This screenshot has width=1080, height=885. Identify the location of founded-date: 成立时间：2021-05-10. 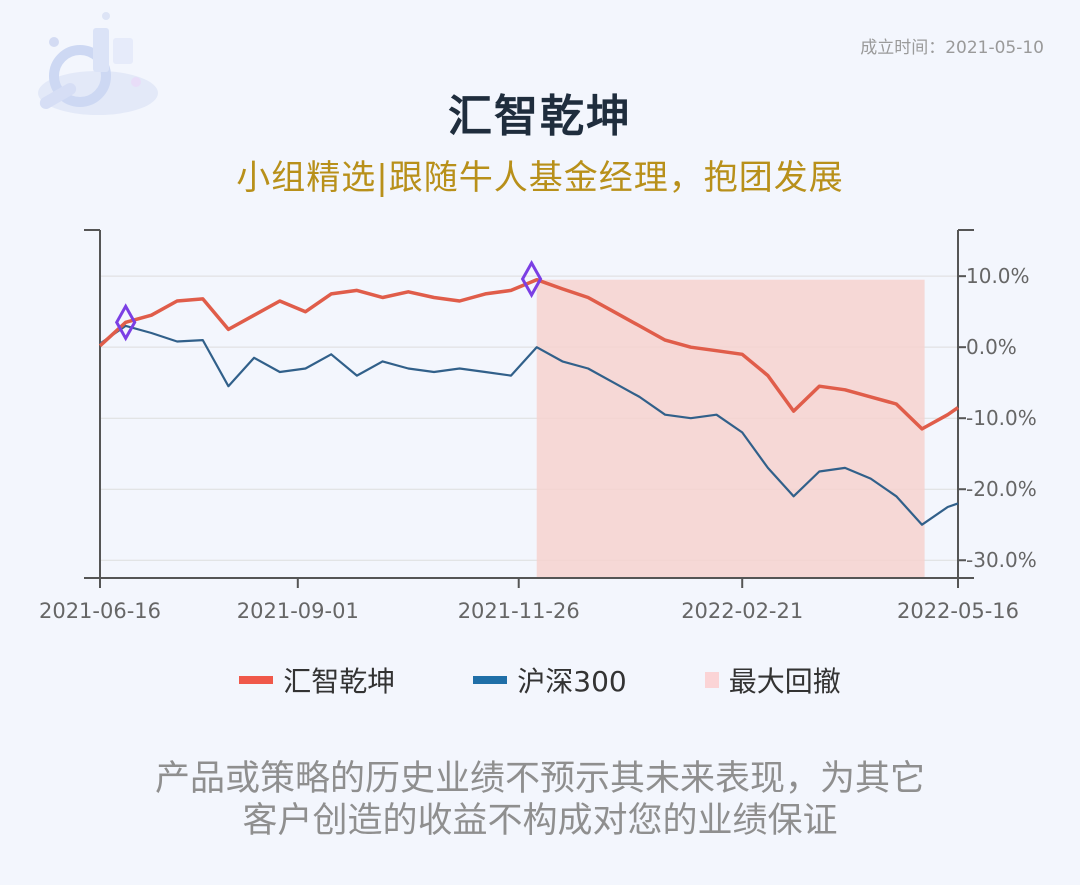
(952, 48).